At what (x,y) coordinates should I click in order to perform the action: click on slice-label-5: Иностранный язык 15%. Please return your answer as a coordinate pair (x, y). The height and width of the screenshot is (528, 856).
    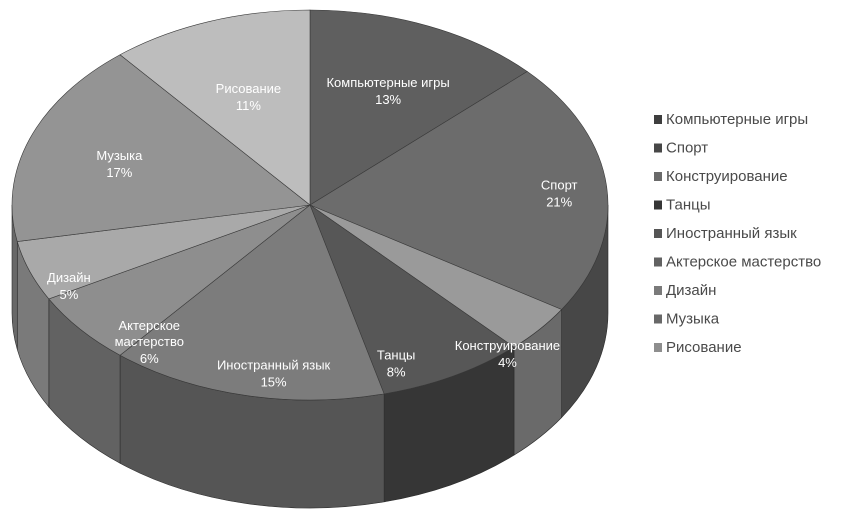
    Looking at the image, I should click on (274, 374).